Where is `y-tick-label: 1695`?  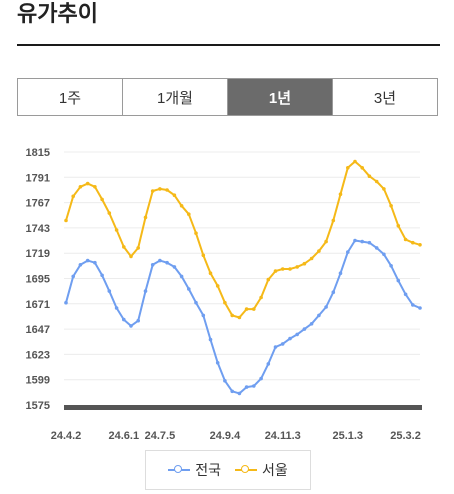 y-tick-label: 1695 is located at coordinates (38, 280).